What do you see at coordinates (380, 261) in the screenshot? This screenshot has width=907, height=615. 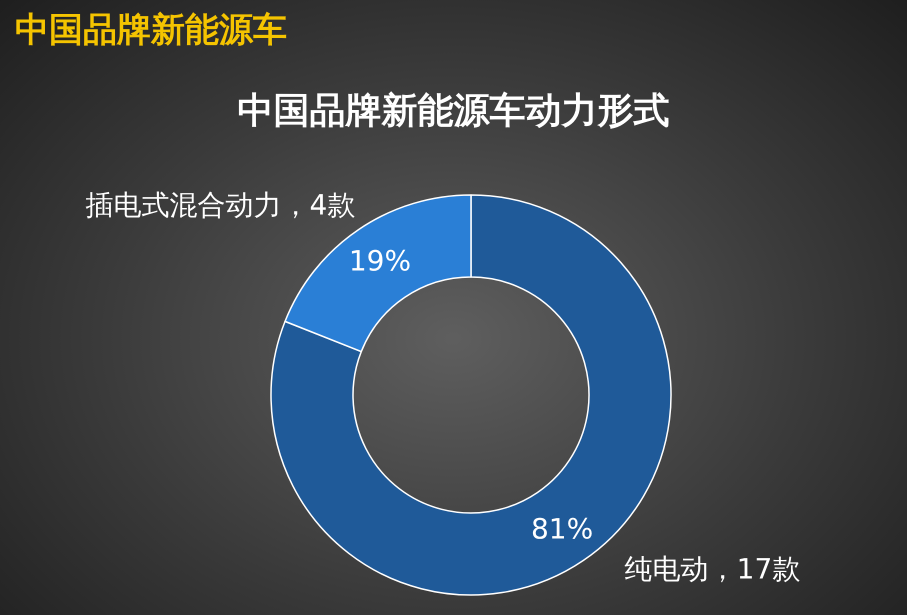 I see `data-label: 19%` at bounding box center [380, 261].